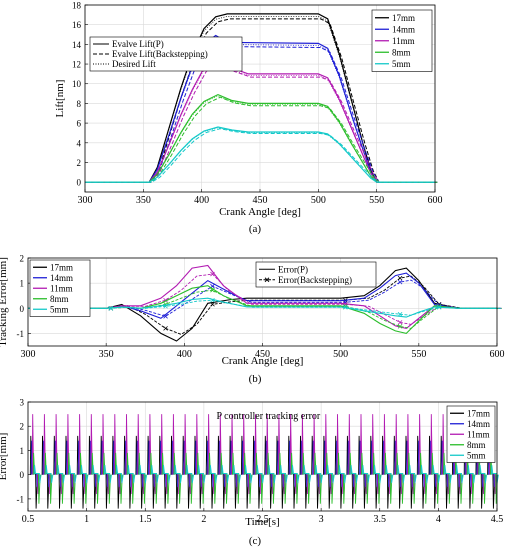  Describe the element at coordinates (134, 64) in the screenshot. I see `legend-label: Desired Lift` at that location.